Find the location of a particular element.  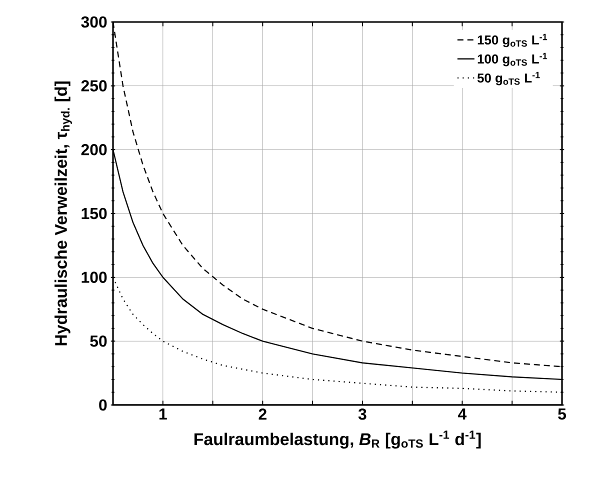

y-tick-label: 150 is located at coordinates (94, 214).